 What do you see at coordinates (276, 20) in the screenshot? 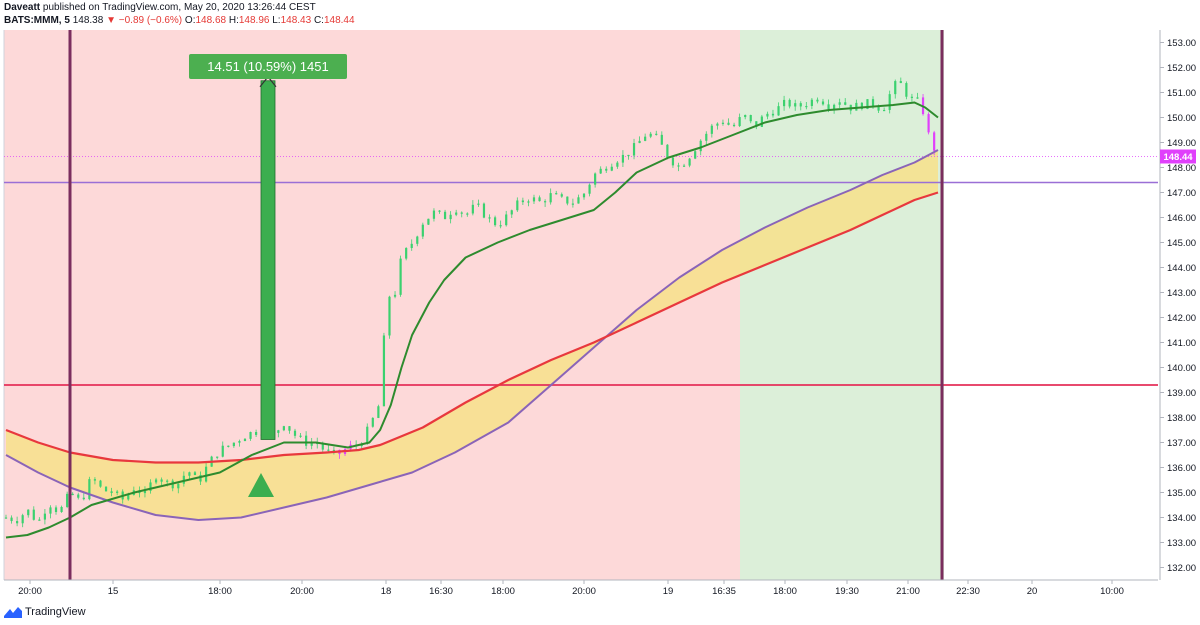
I see `low-label: L:` at bounding box center [276, 20].